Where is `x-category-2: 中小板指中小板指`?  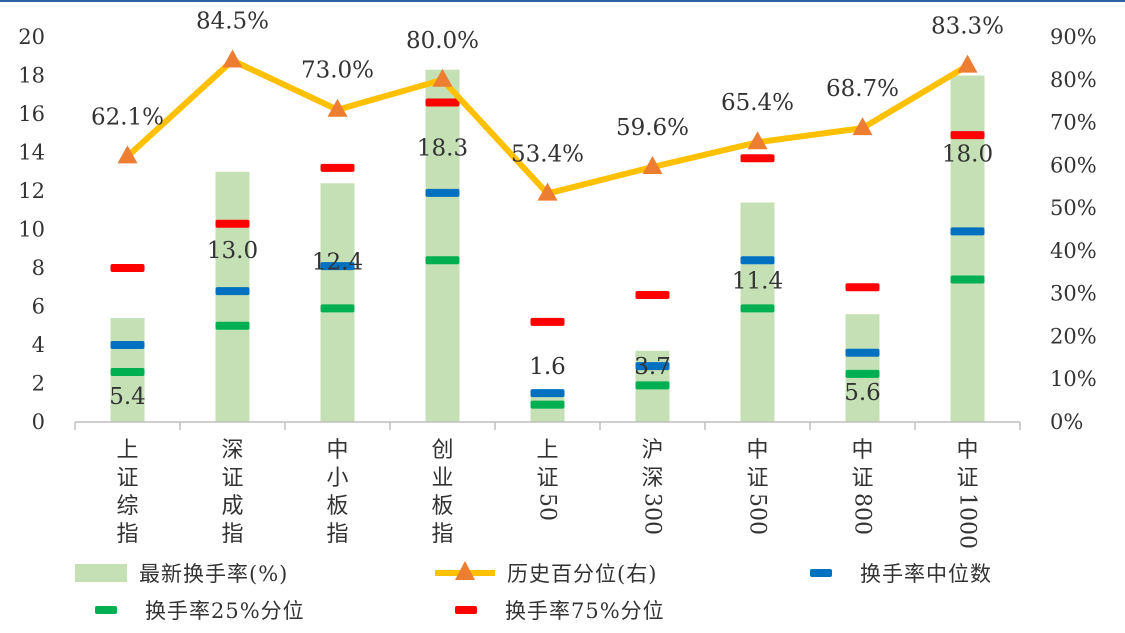
x-category-2: 中小板指中小板指 is located at coordinates (337, 492).